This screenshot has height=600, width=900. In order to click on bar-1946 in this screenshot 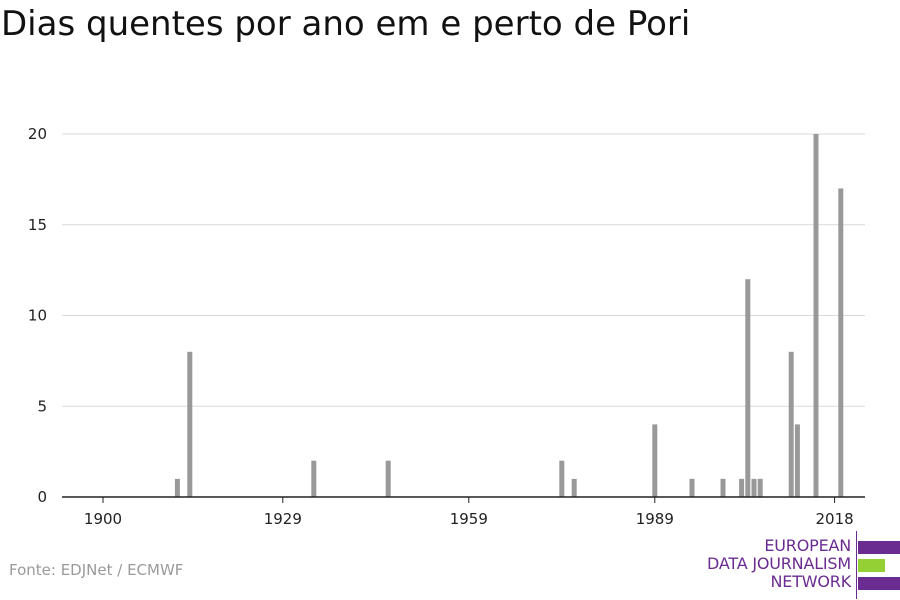, I will do `click(388, 478)`.